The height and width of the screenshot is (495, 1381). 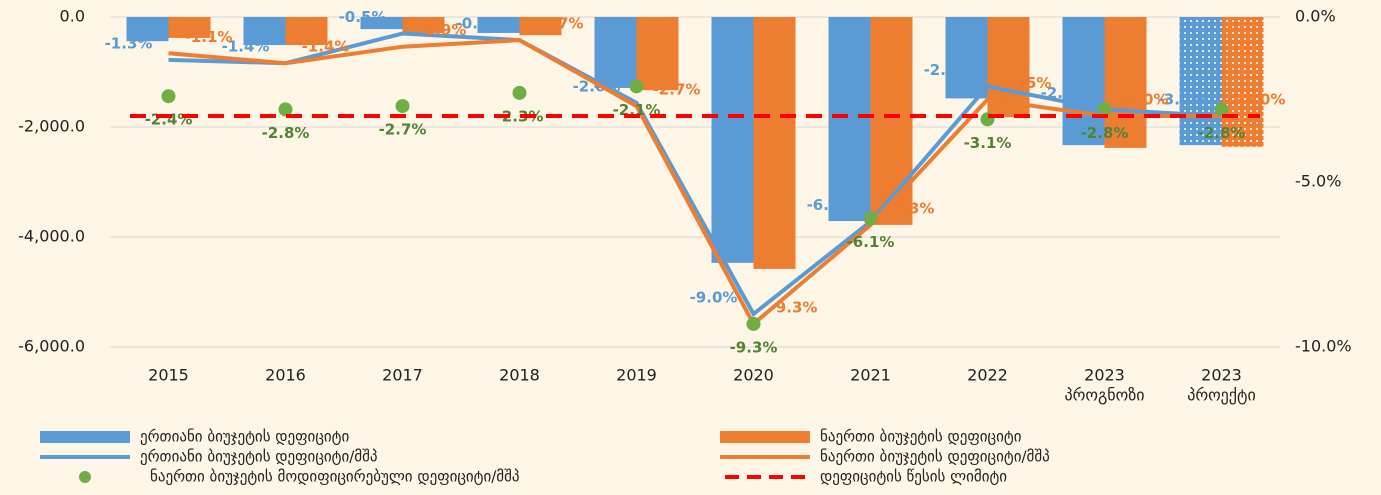 I want to click on y2-tick-label: -10.0%, so click(x=1323, y=346).